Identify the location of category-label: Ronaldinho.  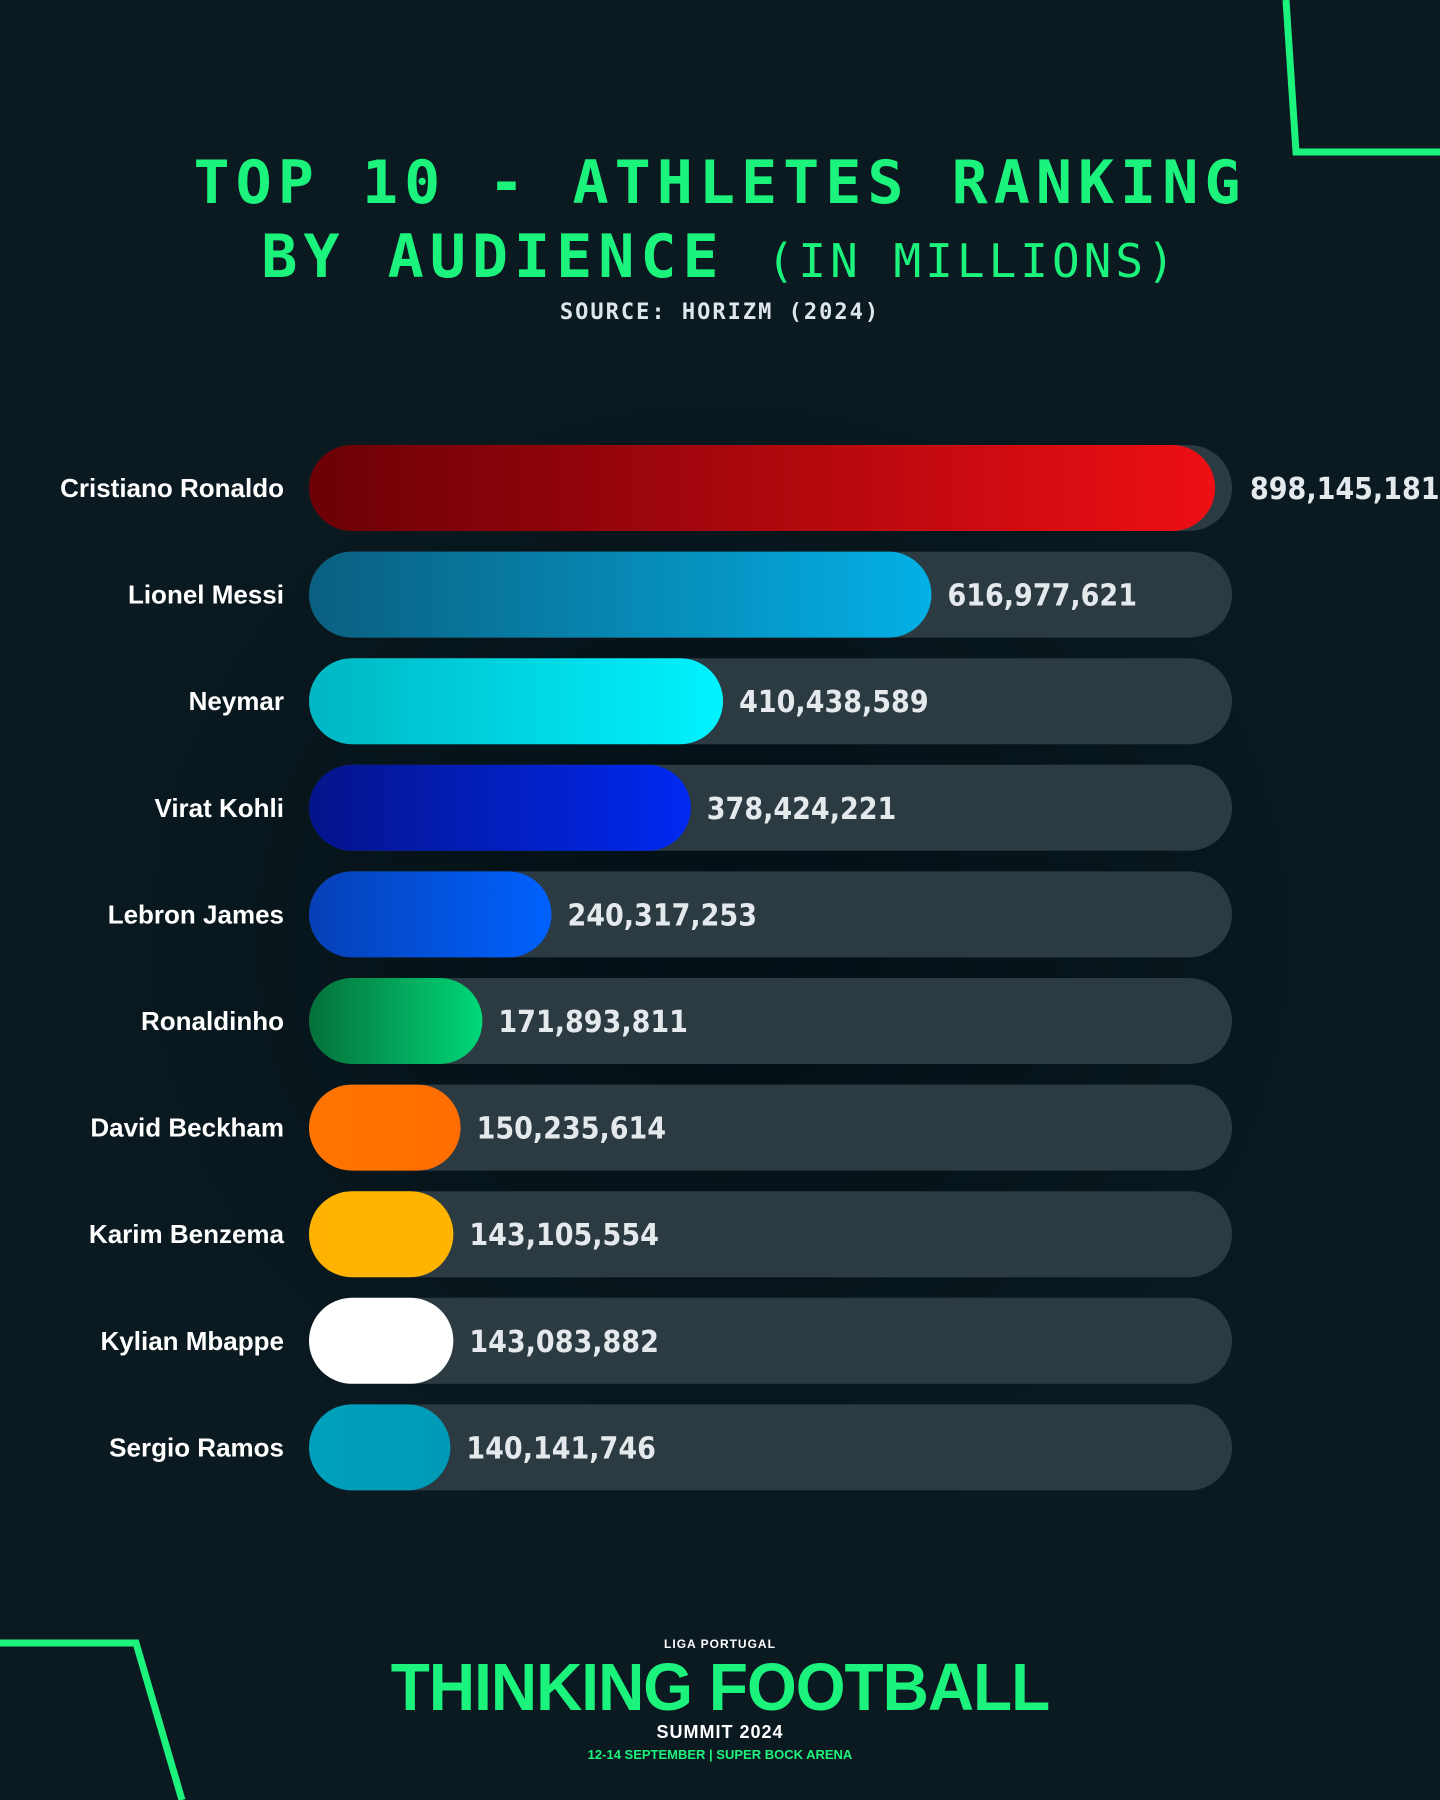
(212, 1021).